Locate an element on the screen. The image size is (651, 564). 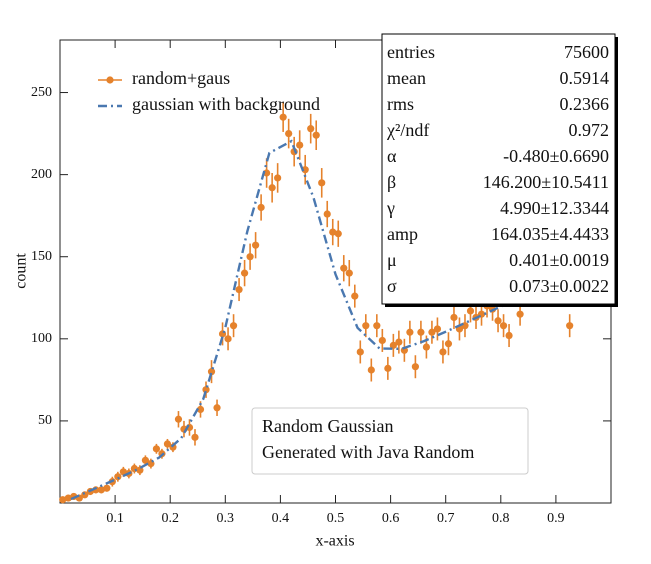
stat-value: 164.035±4.4433 is located at coordinates (550, 234).